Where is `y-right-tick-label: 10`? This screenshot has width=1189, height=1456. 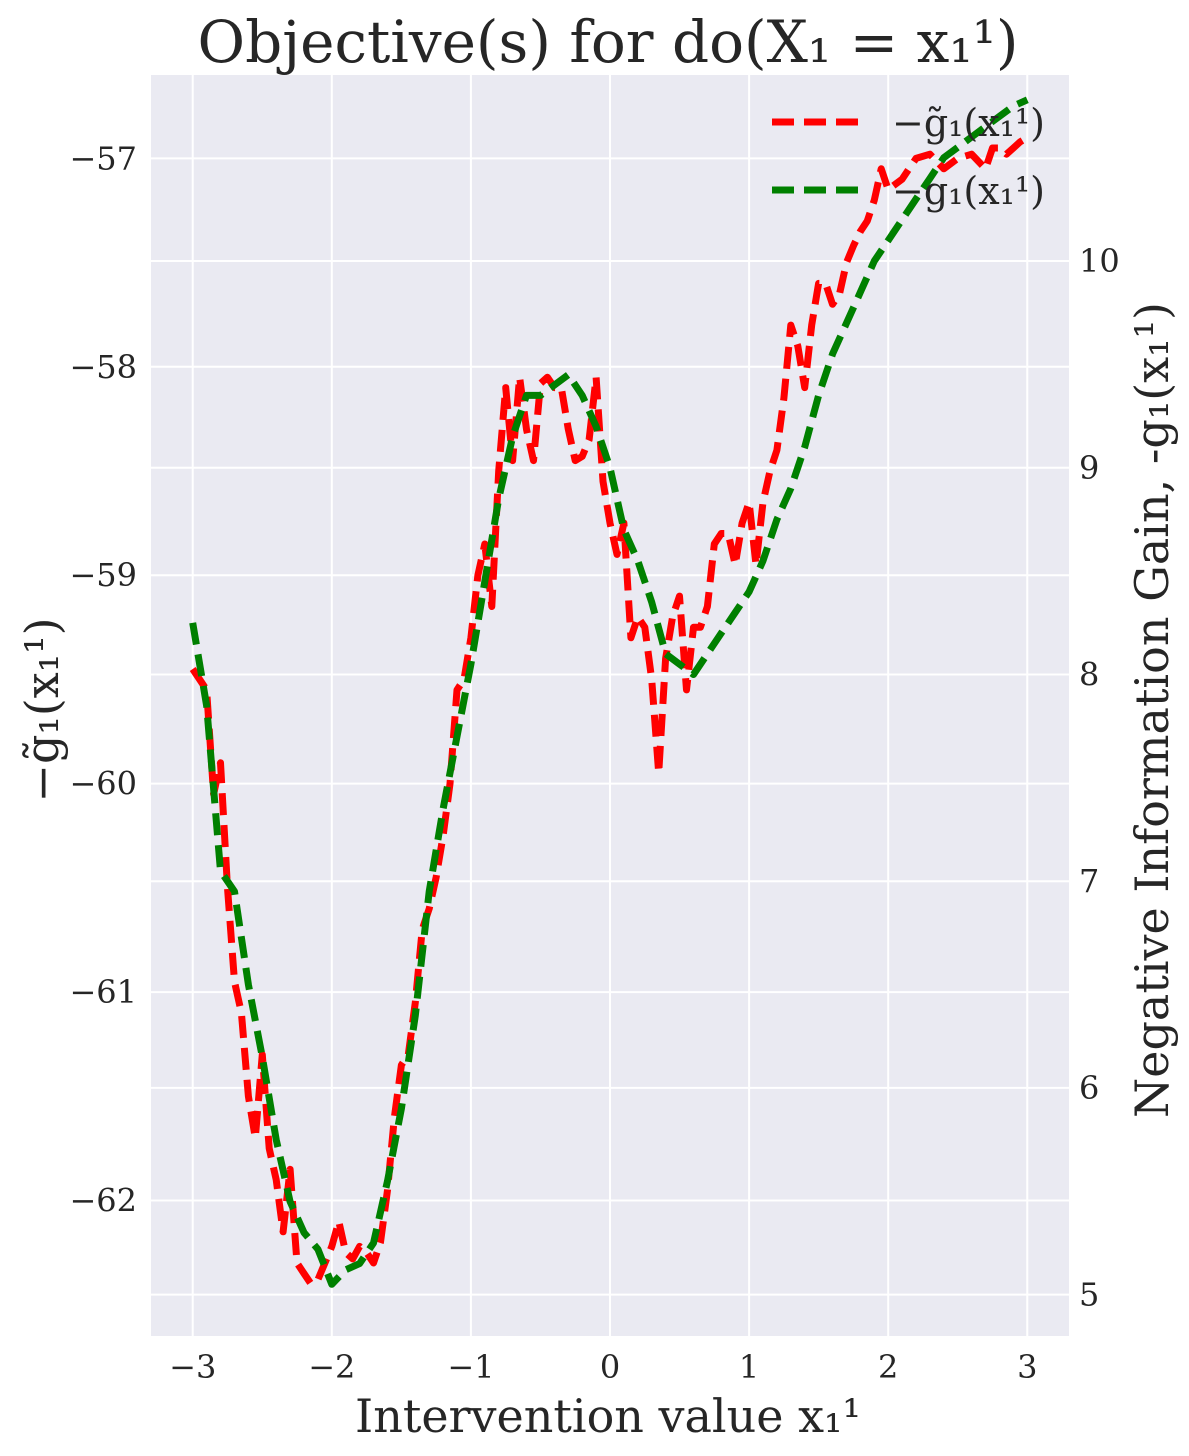 y-right-tick-label: 10 is located at coordinates (1099, 261).